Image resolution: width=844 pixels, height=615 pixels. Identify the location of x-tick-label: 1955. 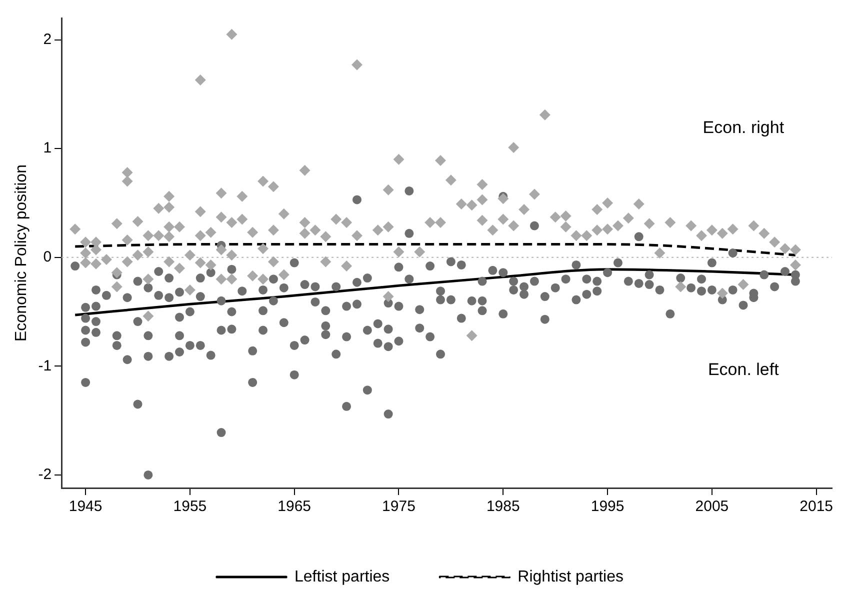
(190, 507).